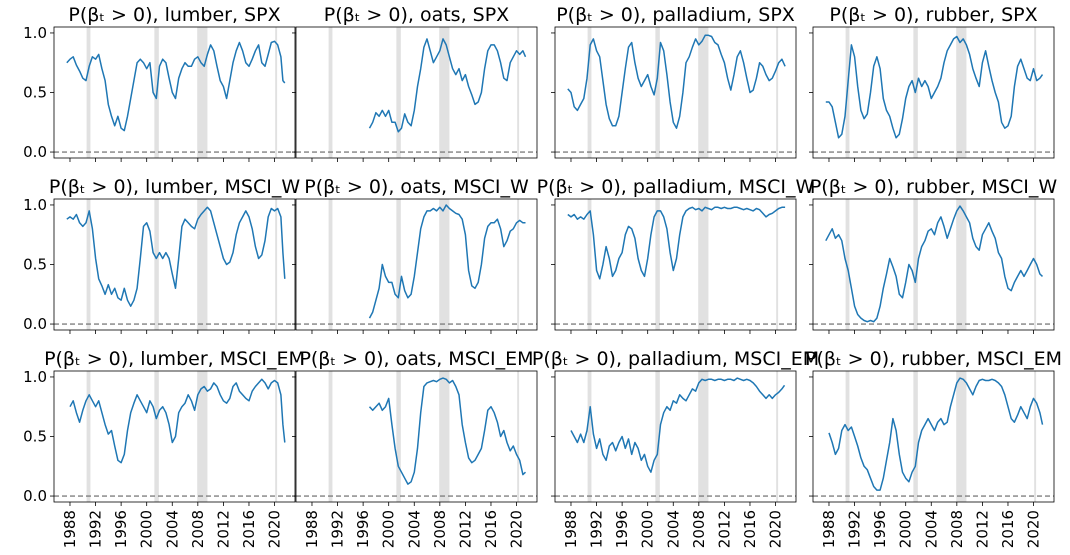 Image resolution: width=1070 pixels, height=555 pixels. What do you see at coordinates (675, 359) in the screenshot?
I see `panel-title: P(βₜ > 0), palladium, MSCI_EM` at bounding box center [675, 359].